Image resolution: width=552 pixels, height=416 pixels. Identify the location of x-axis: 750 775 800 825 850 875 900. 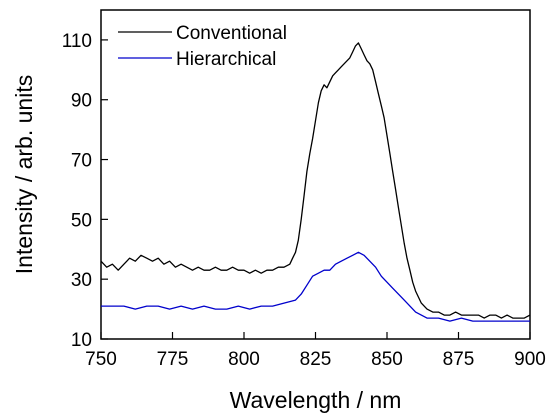
(315, 351).